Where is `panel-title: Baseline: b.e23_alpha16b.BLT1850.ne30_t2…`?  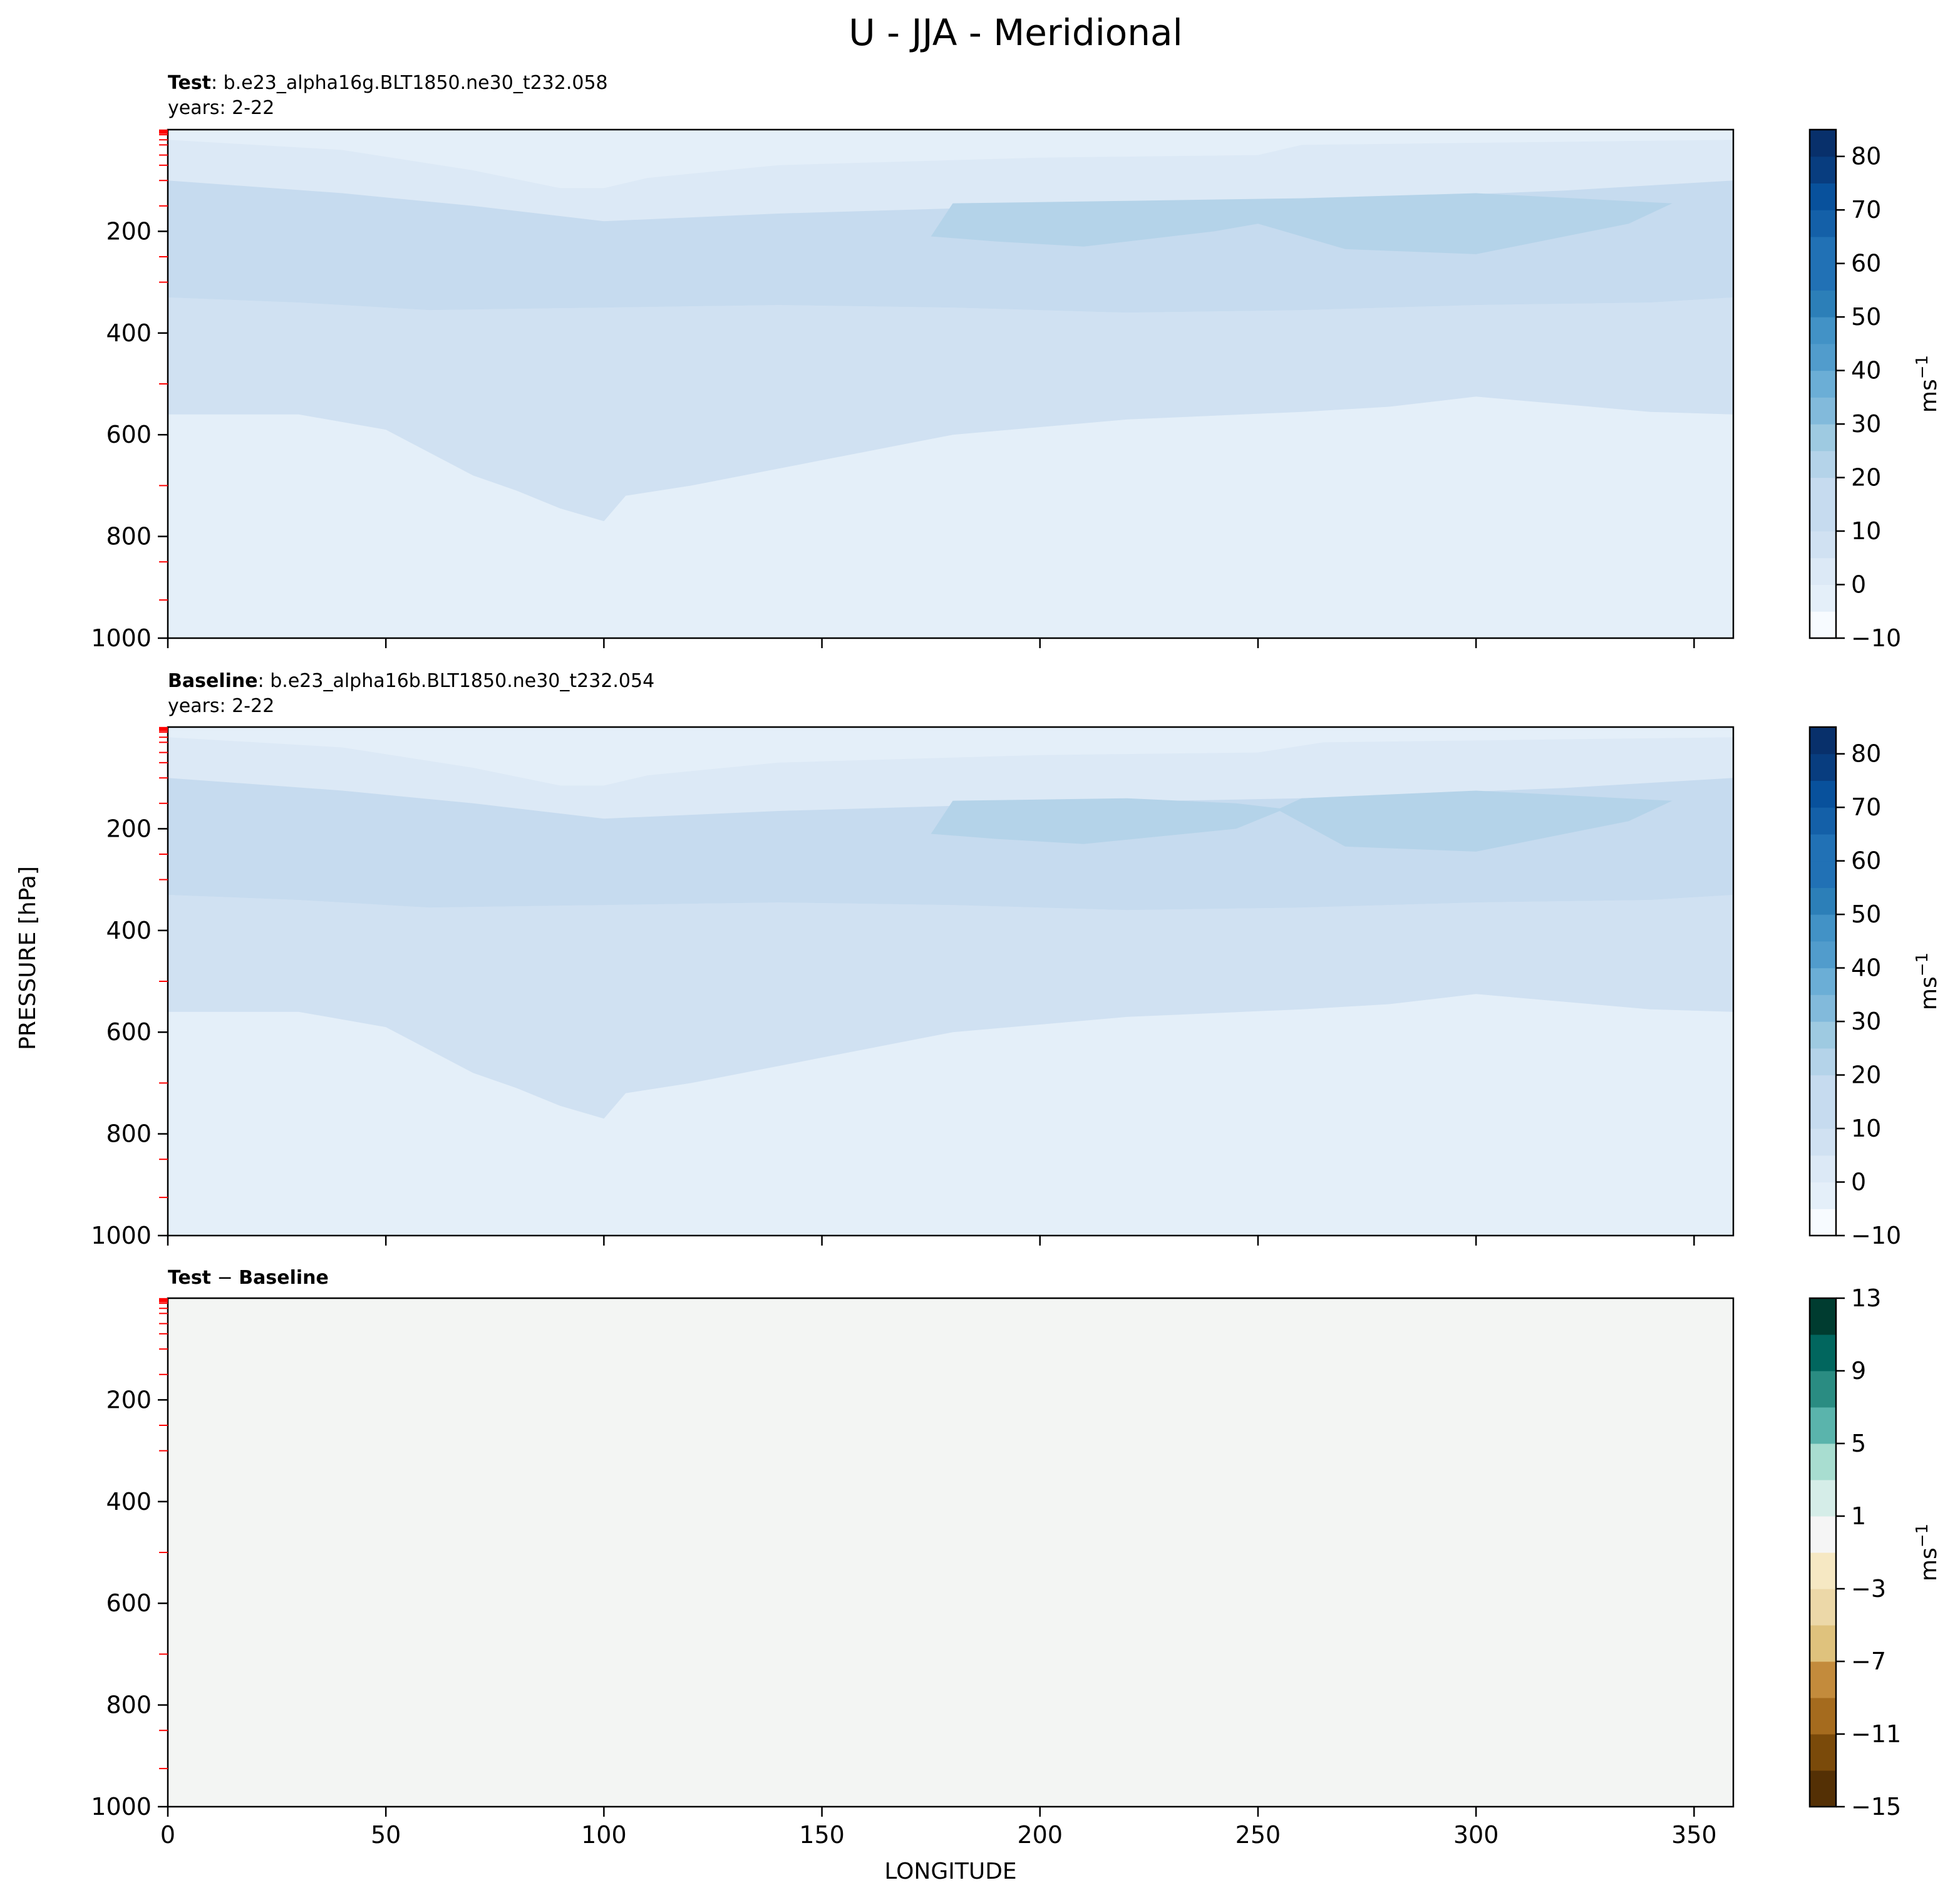 panel-title: Baseline: b.e23_alpha16b.BLT1850.ne30_t2… is located at coordinates (411, 681).